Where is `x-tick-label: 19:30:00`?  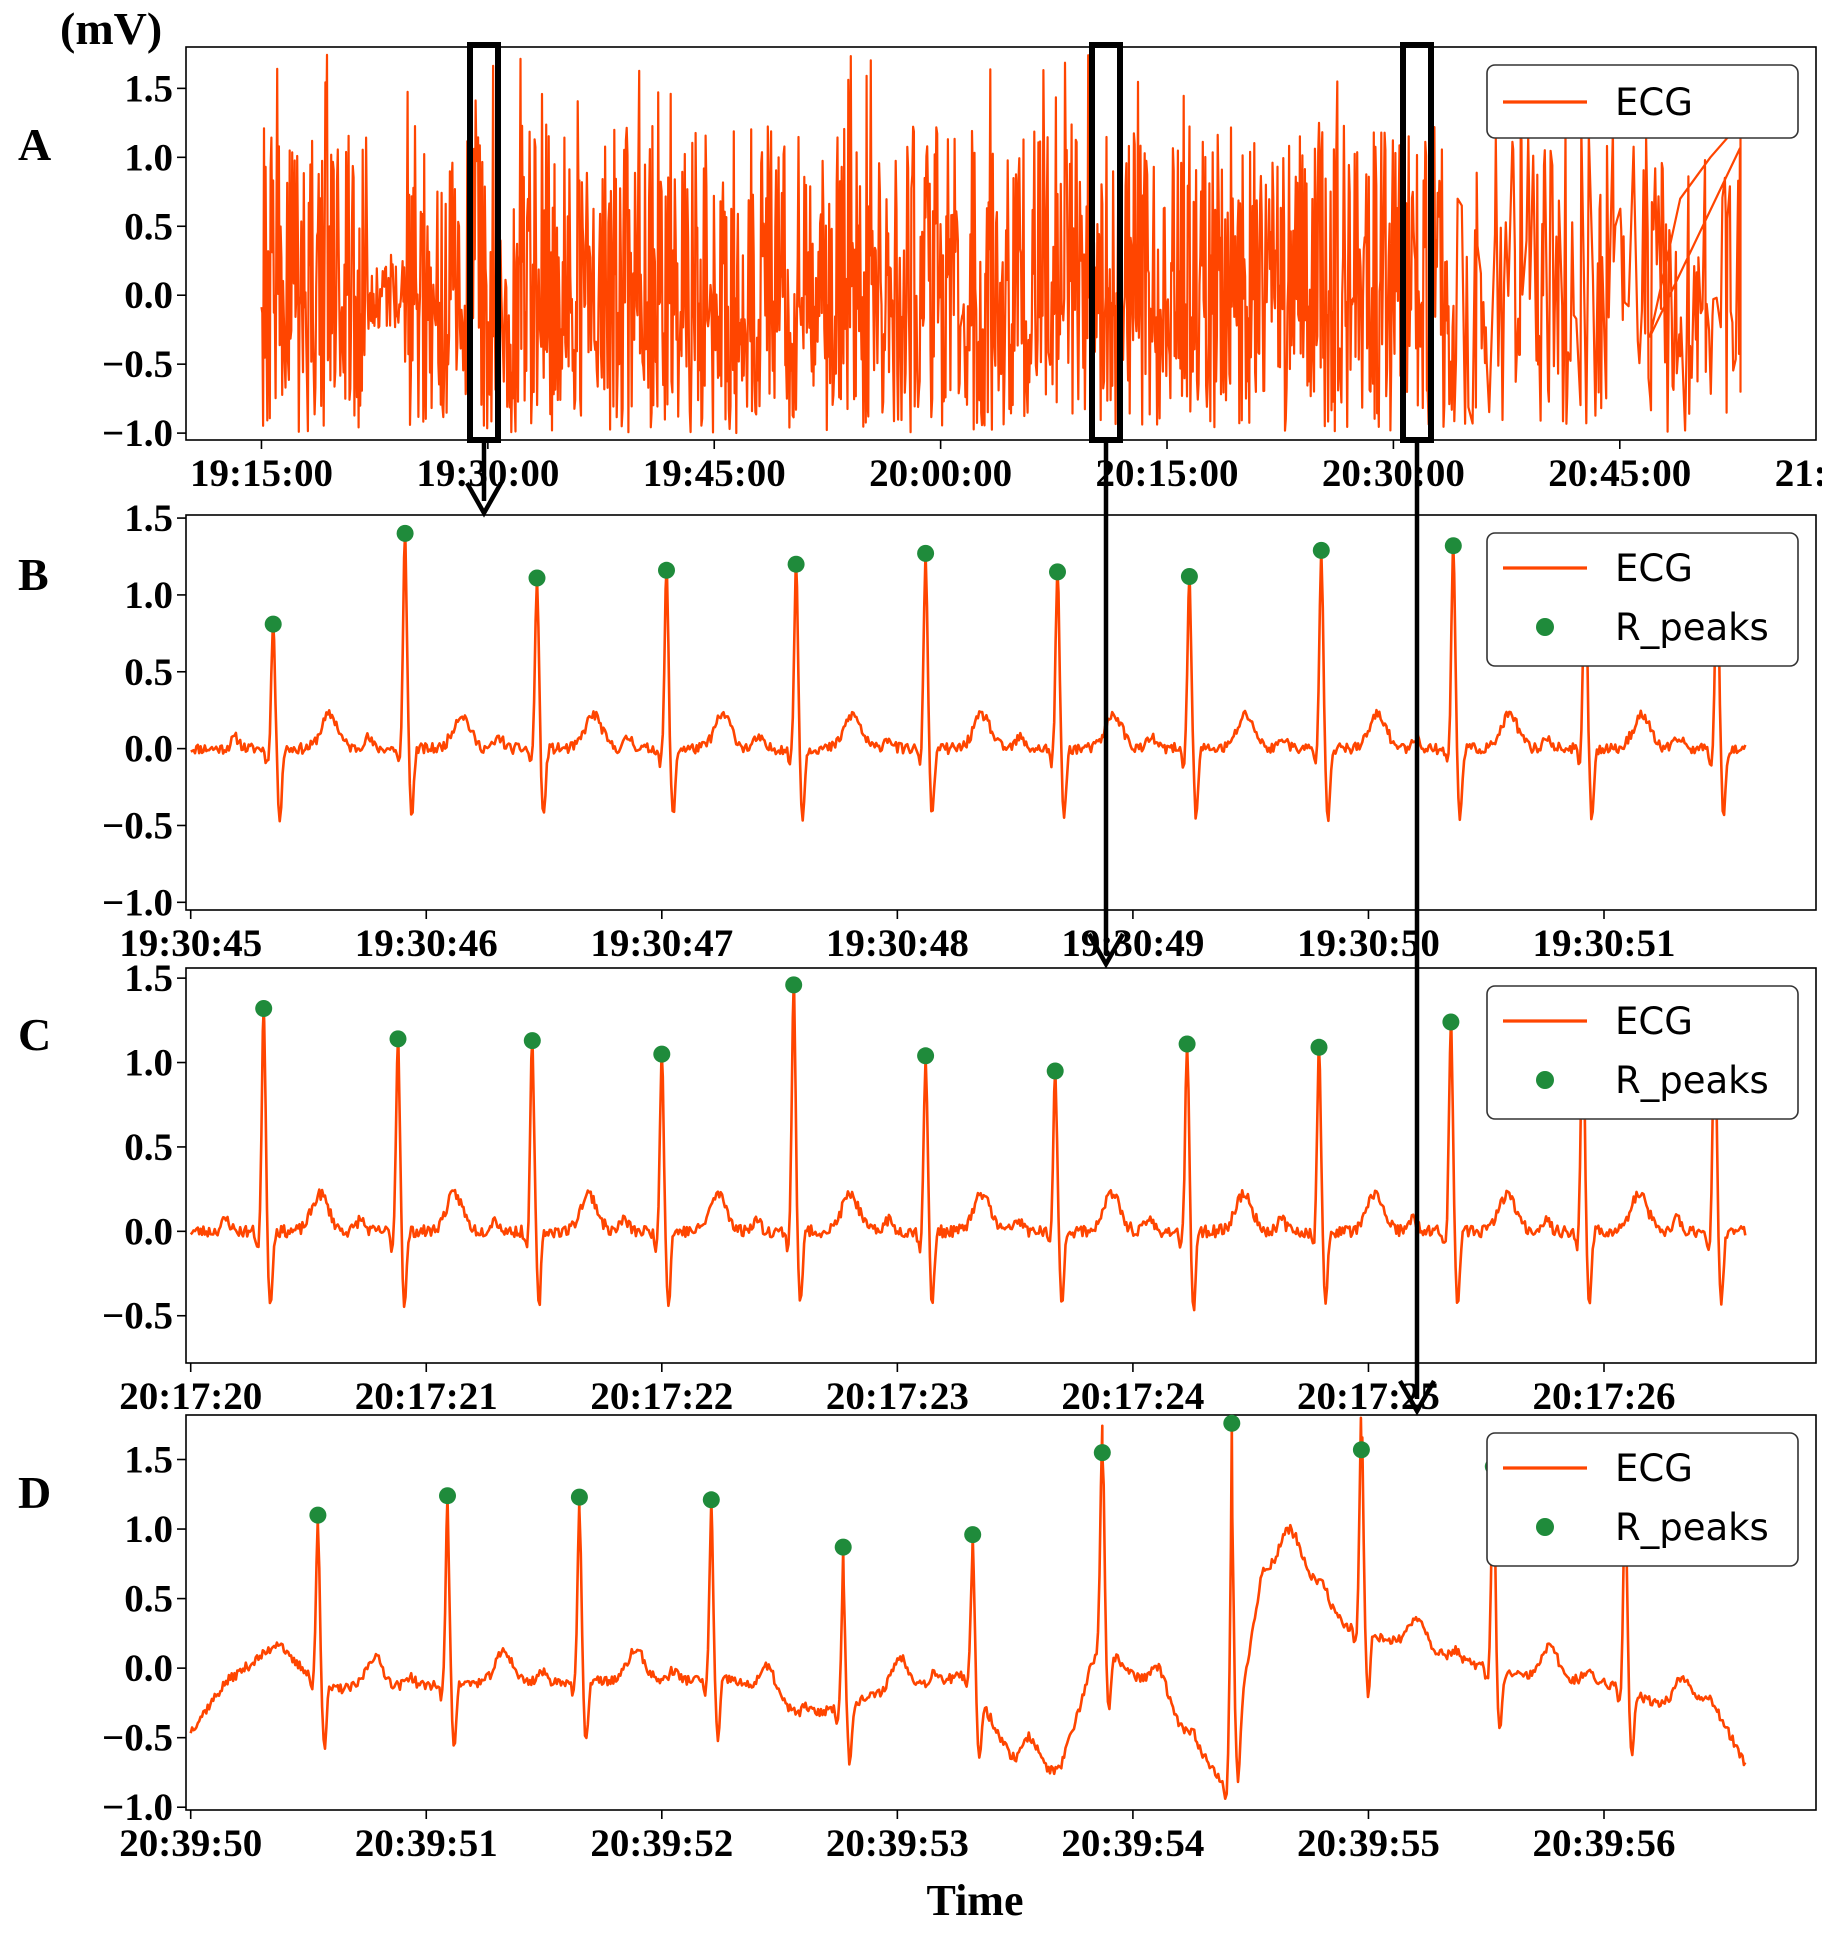
x-tick-label: 19:30:00 is located at coordinates (487, 473).